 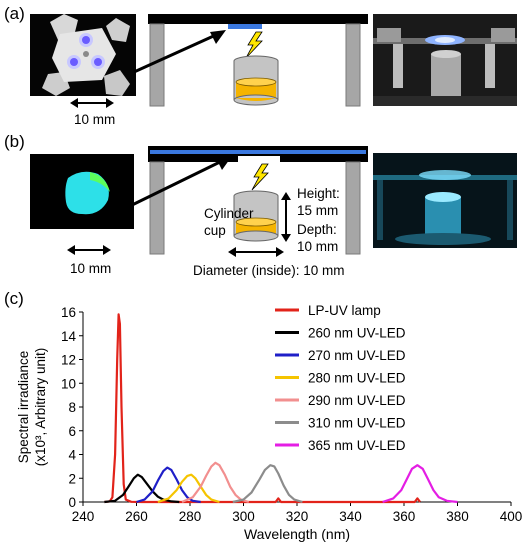 I want to click on y-tick-label: 16, so click(x=68, y=312).